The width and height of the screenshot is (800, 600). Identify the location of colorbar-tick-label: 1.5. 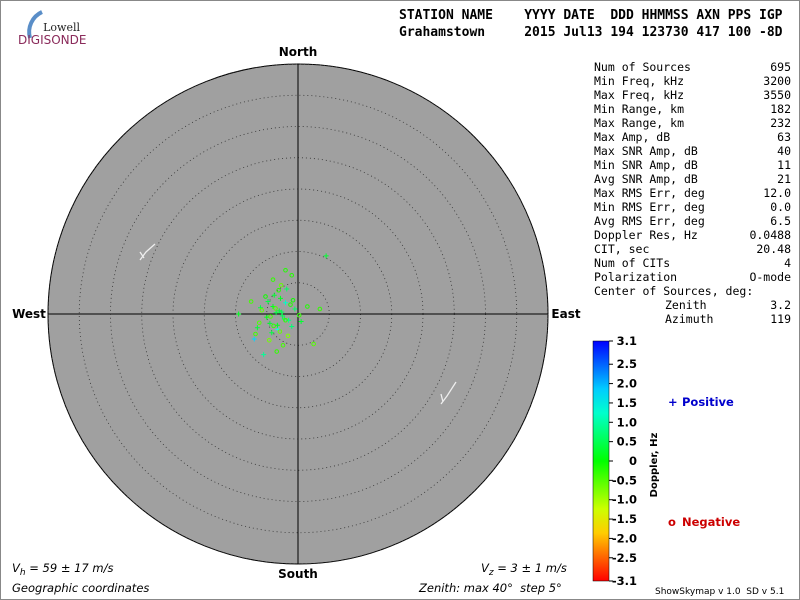
(627, 403).